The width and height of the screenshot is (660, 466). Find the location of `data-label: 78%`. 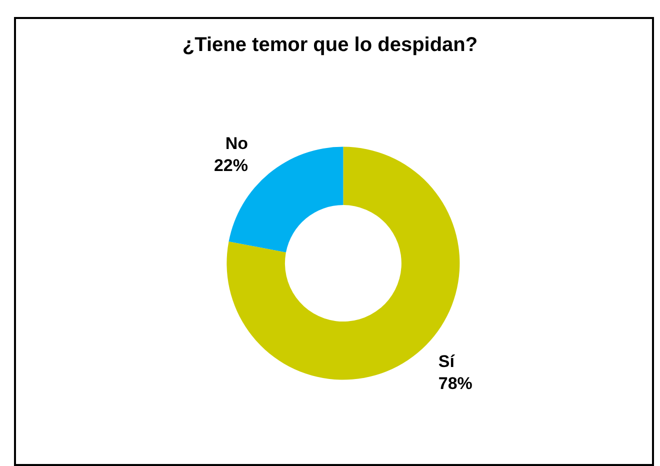

data-label: 78% is located at coordinates (455, 383).